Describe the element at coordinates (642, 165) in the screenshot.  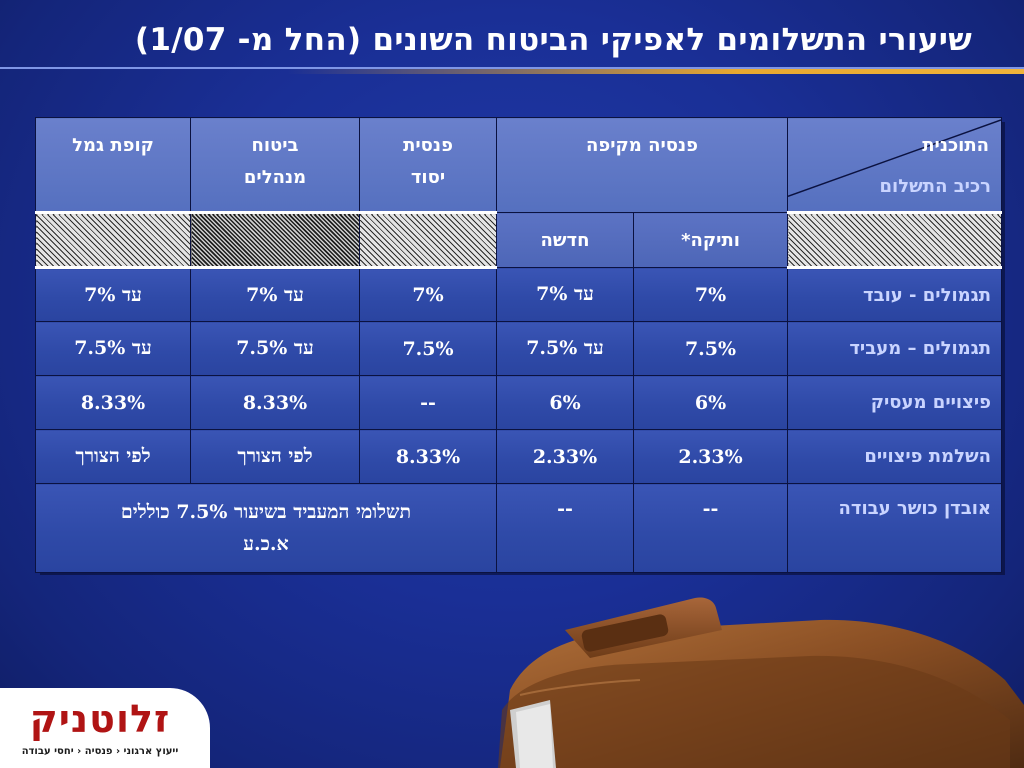
I see `header-comprehensive-pension: פנסיה מקיפה` at that location.